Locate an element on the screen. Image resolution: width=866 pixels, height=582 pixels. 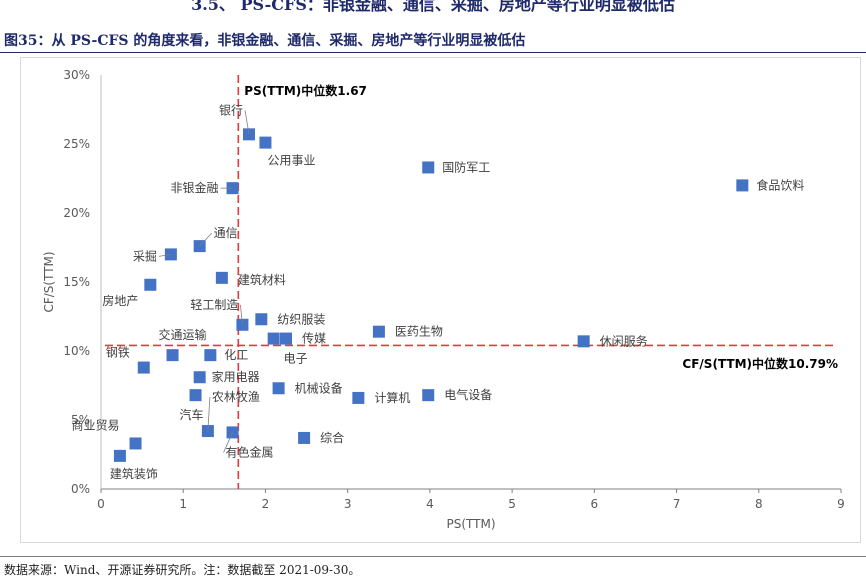
data-point-label: 非银金融 is located at coordinates (195, 187).